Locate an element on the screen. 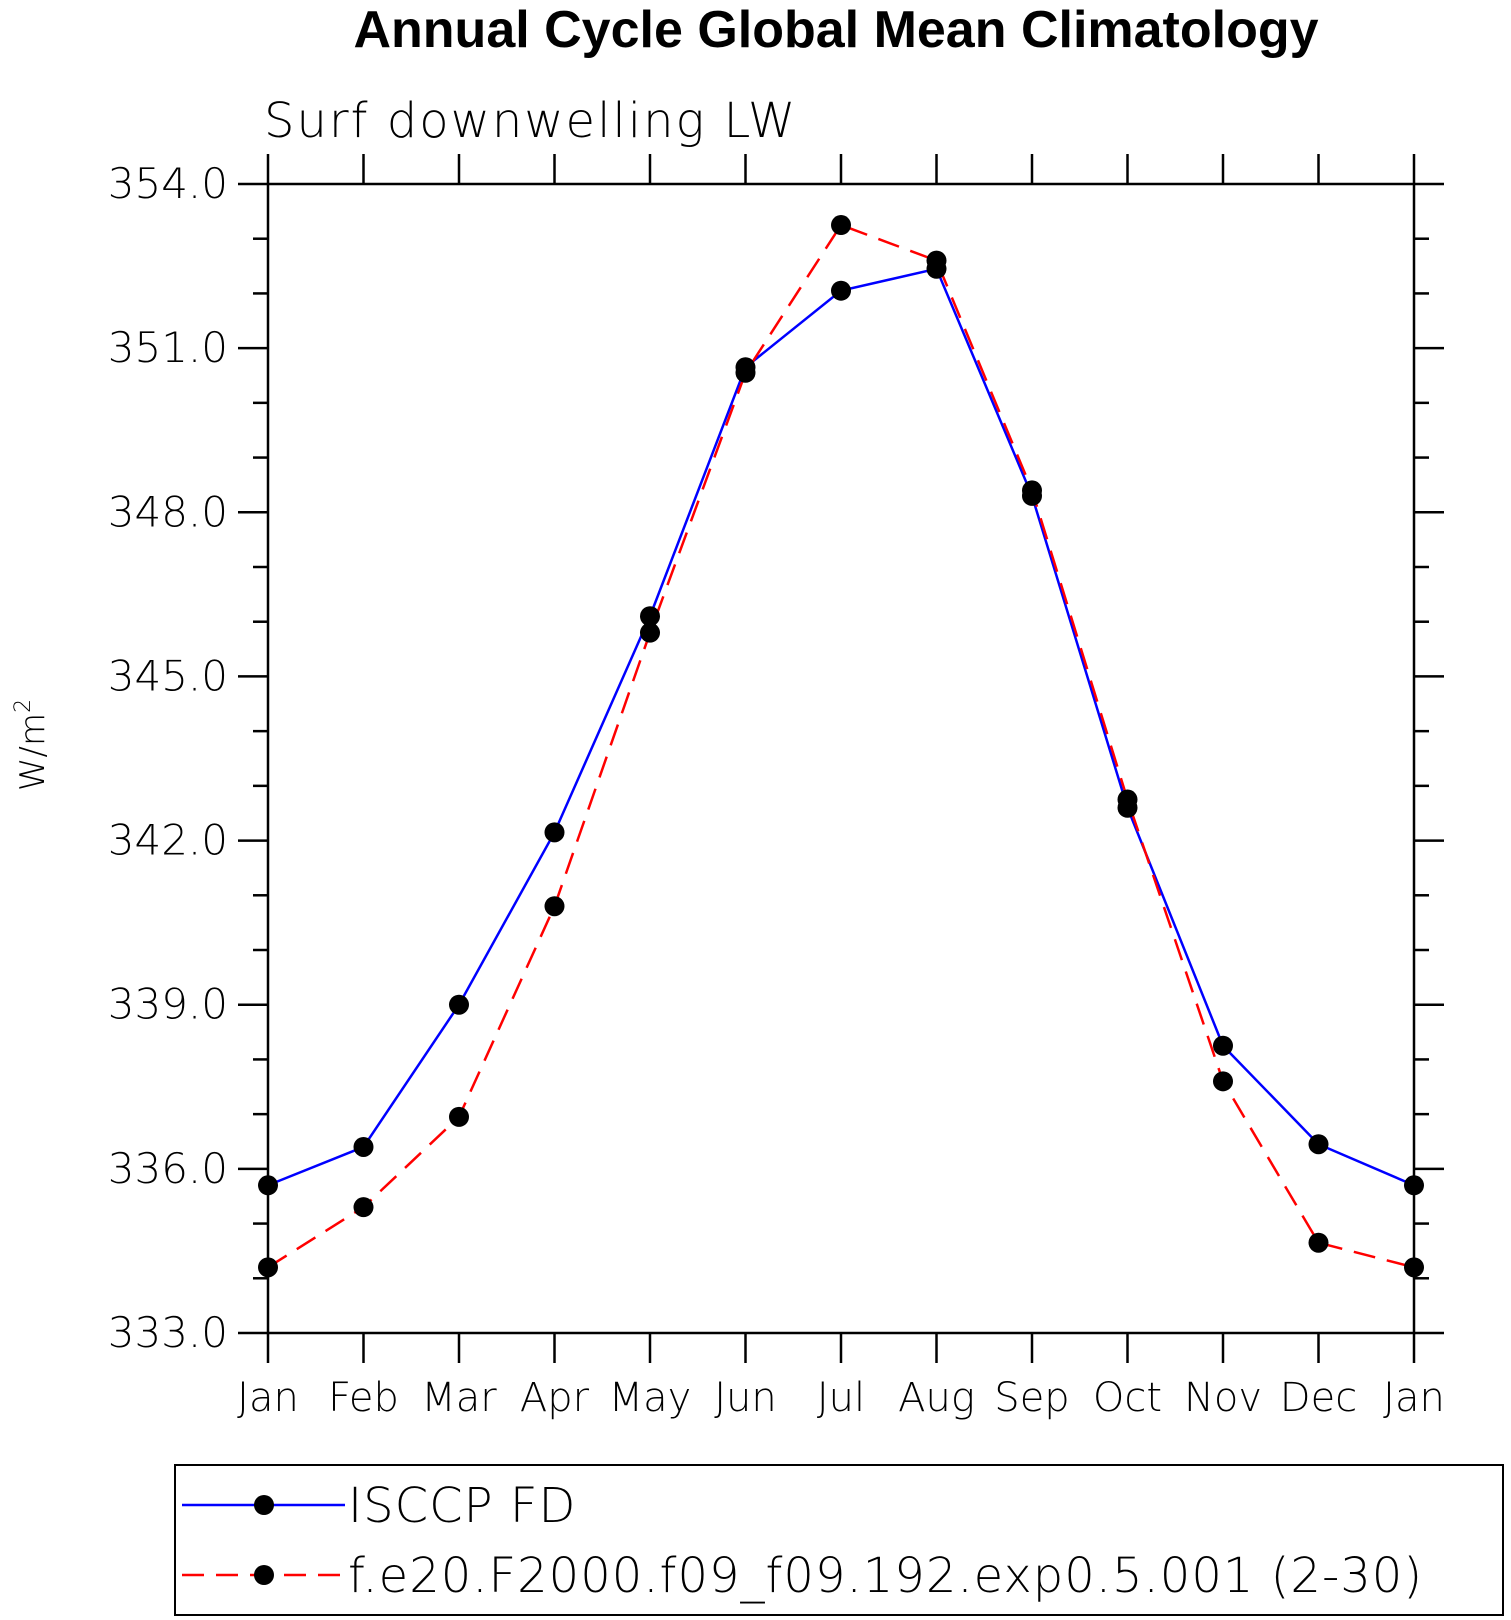 The width and height of the screenshot is (1511, 1620). y-tick-label: 342.0 is located at coordinates (168, 840).